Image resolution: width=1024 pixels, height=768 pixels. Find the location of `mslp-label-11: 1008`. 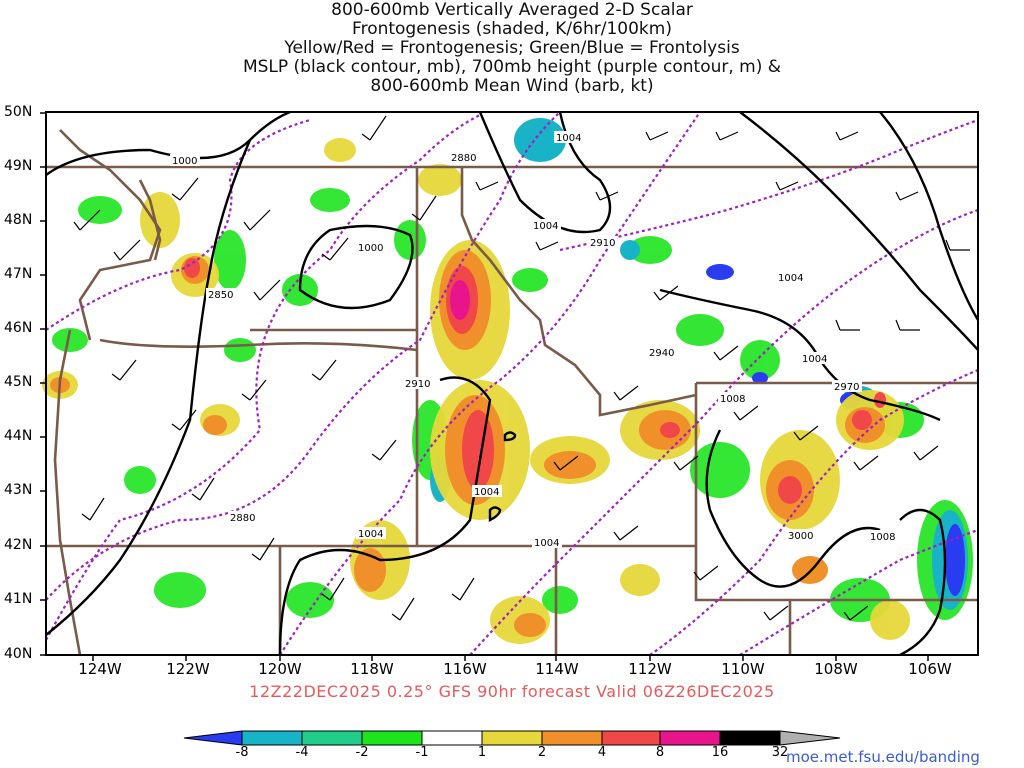

mslp-label-11: 1008 is located at coordinates (882, 537).